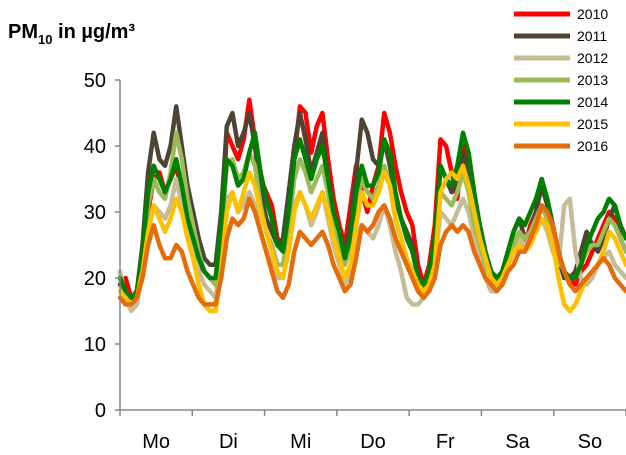 This screenshot has width=626, height=455. I want to click on x-tick-label: Mi, so click(300, 442).